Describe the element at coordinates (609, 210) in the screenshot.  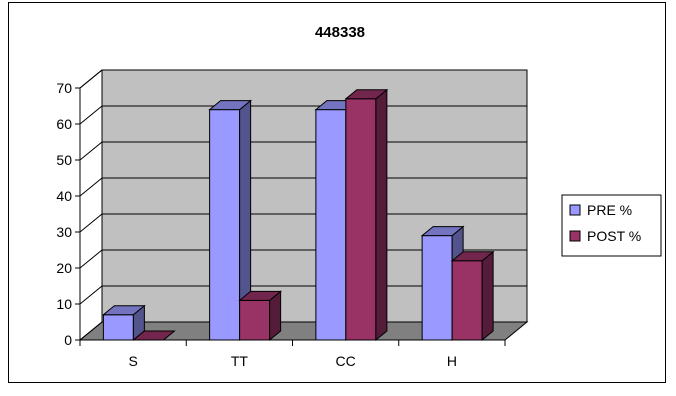
I see `legend-label: PRE %` at that location.